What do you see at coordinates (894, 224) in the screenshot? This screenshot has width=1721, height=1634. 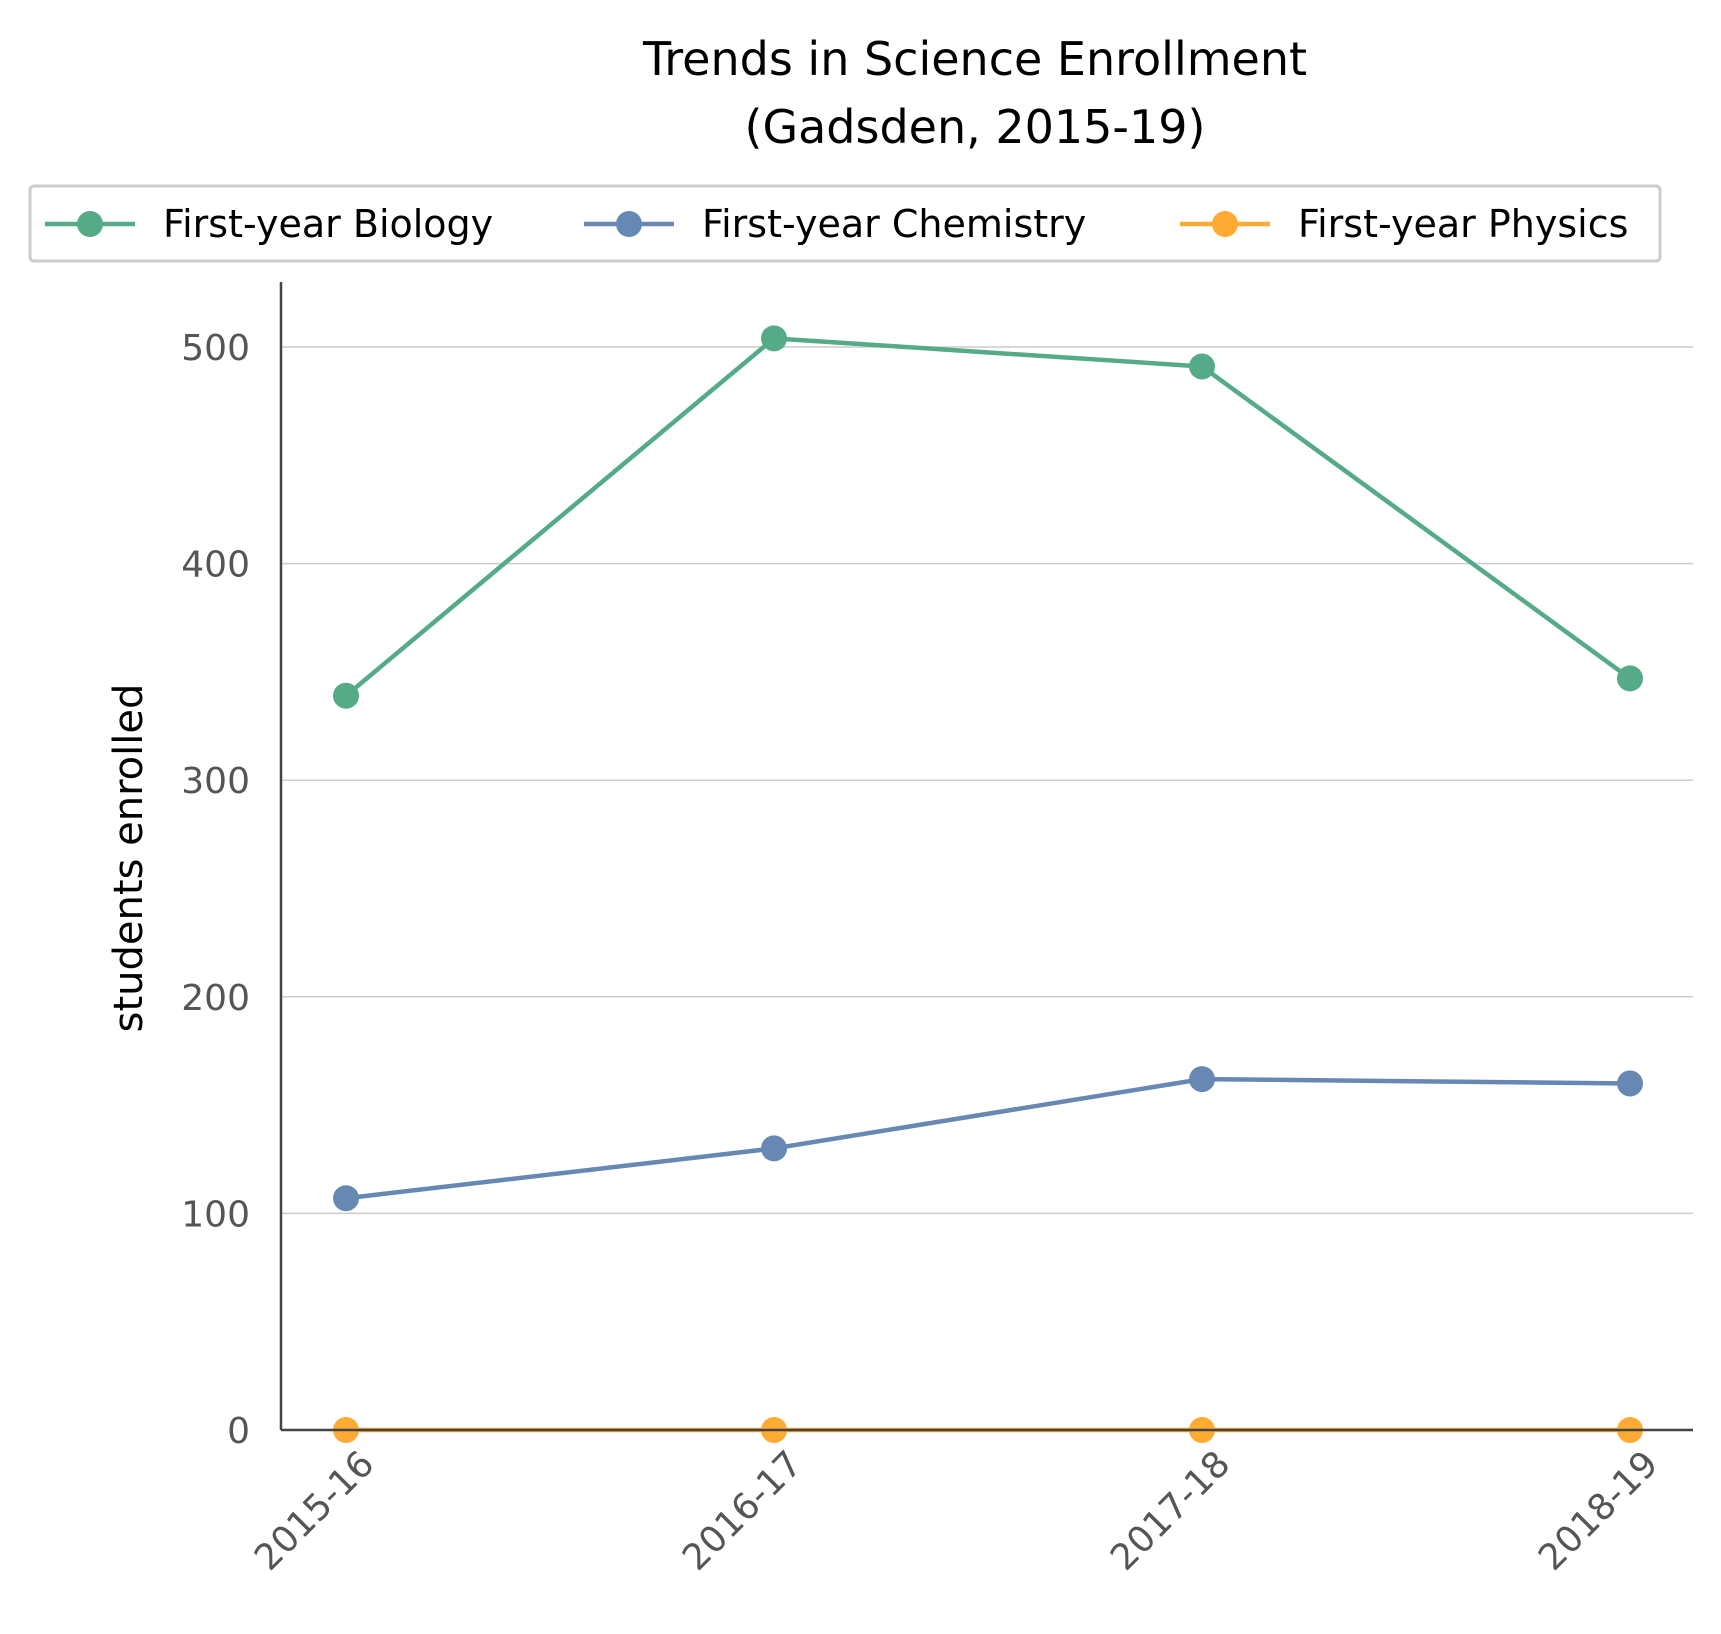 I see `legend-label: First-year Chemistry` at bounding box center [894, 224].